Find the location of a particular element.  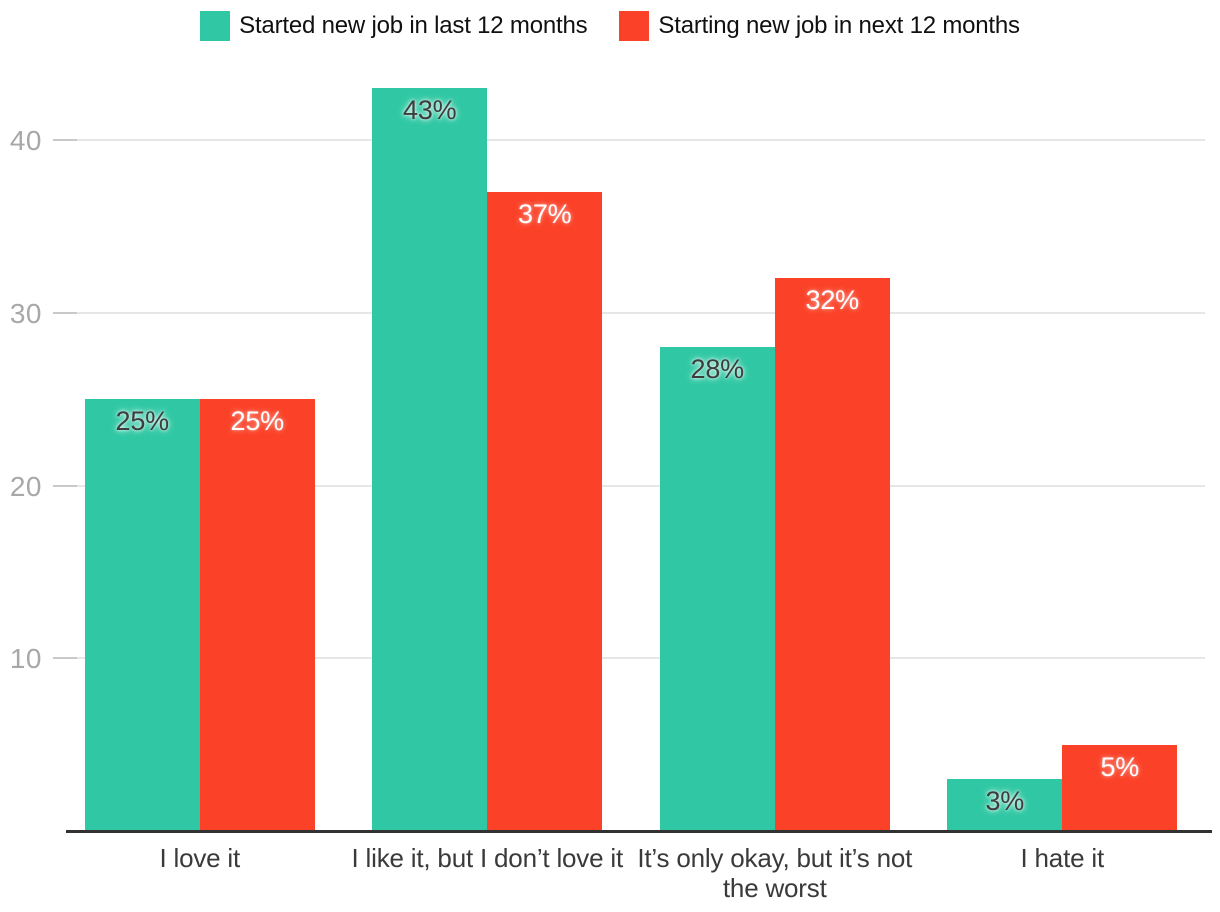

legend-swatch-red is located at coordinates (634, 26).